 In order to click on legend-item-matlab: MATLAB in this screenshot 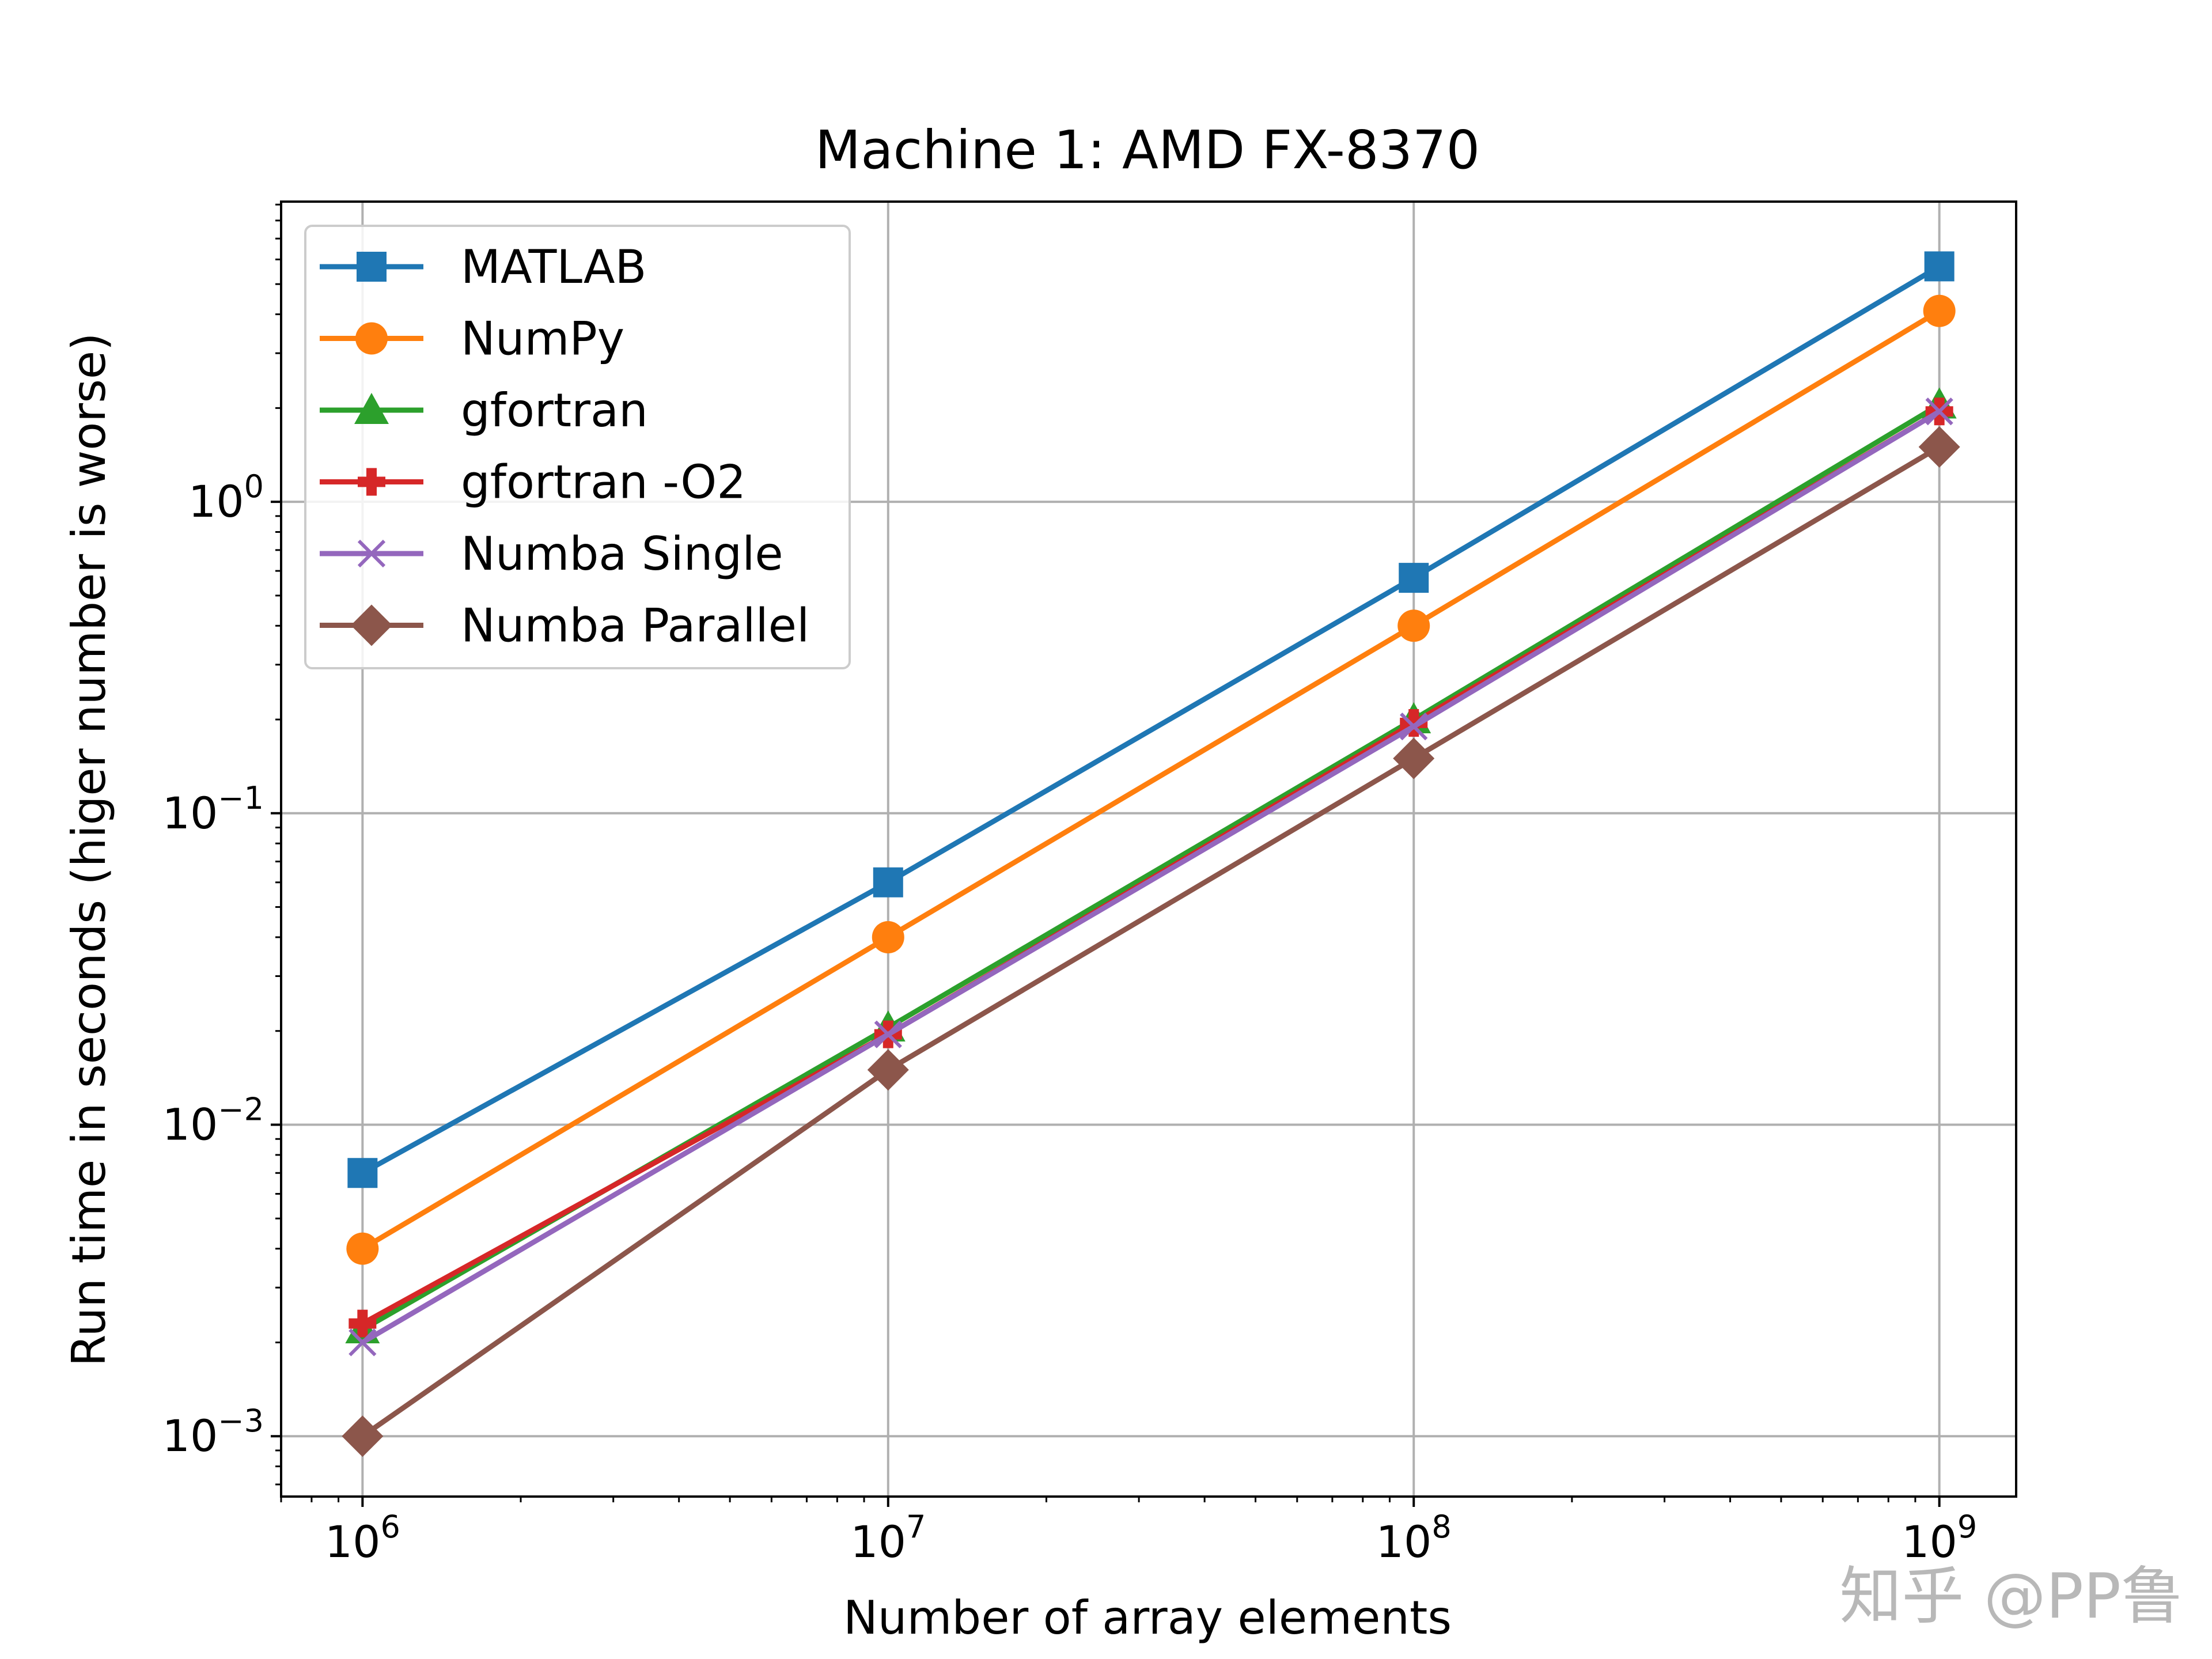, I will do `click(483, 267)`.